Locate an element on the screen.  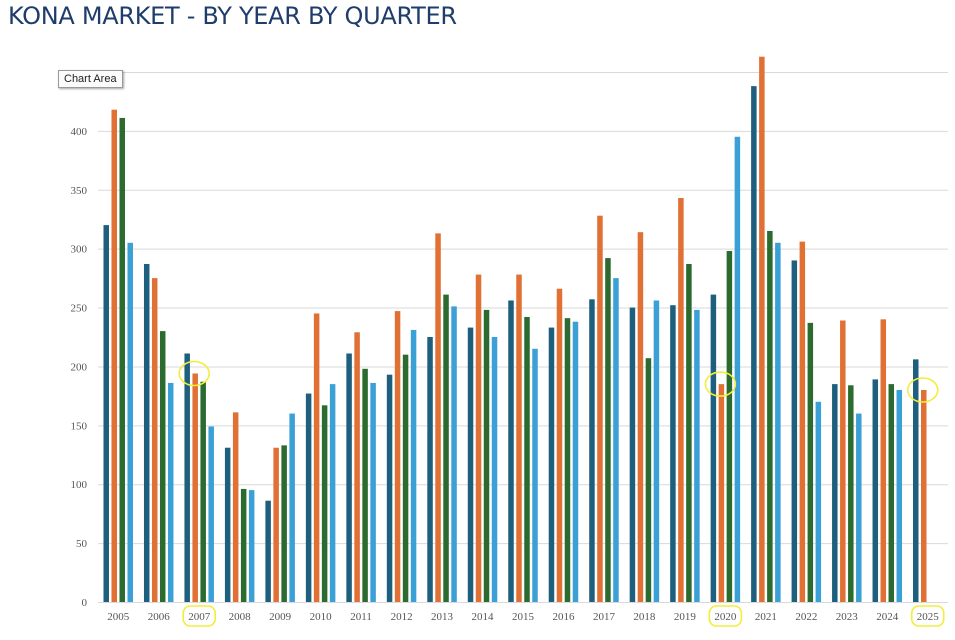
x-tick-label: 2017 is located at coordinates (604, 617).